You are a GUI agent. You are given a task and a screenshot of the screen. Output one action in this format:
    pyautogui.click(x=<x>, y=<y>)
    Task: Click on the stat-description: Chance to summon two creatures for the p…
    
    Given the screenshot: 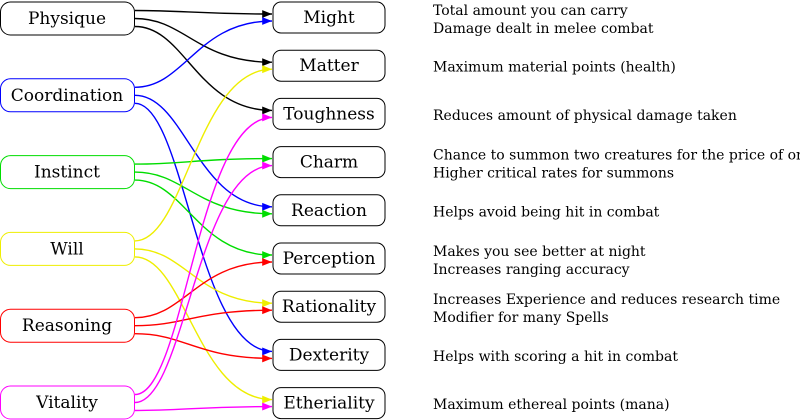 What is the action you would take?
    pyautogui.click(x=616, y=156)
    